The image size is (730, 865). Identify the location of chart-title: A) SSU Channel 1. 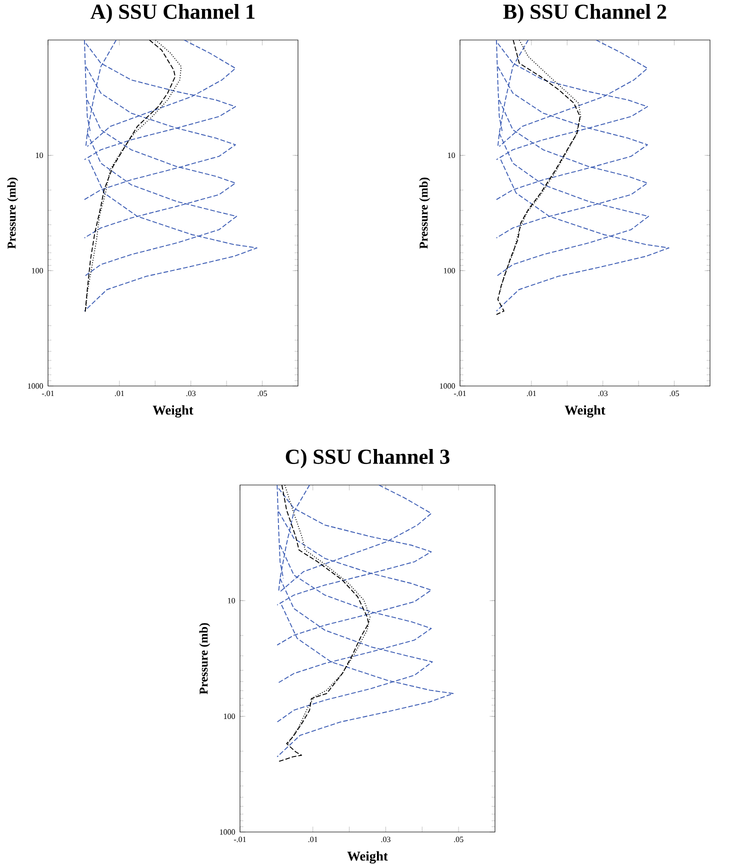
(172, 14).